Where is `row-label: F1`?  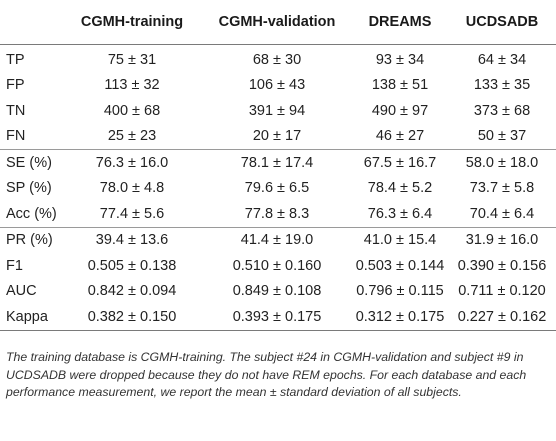
row-label: F1 is located at coordinates (14, 265).